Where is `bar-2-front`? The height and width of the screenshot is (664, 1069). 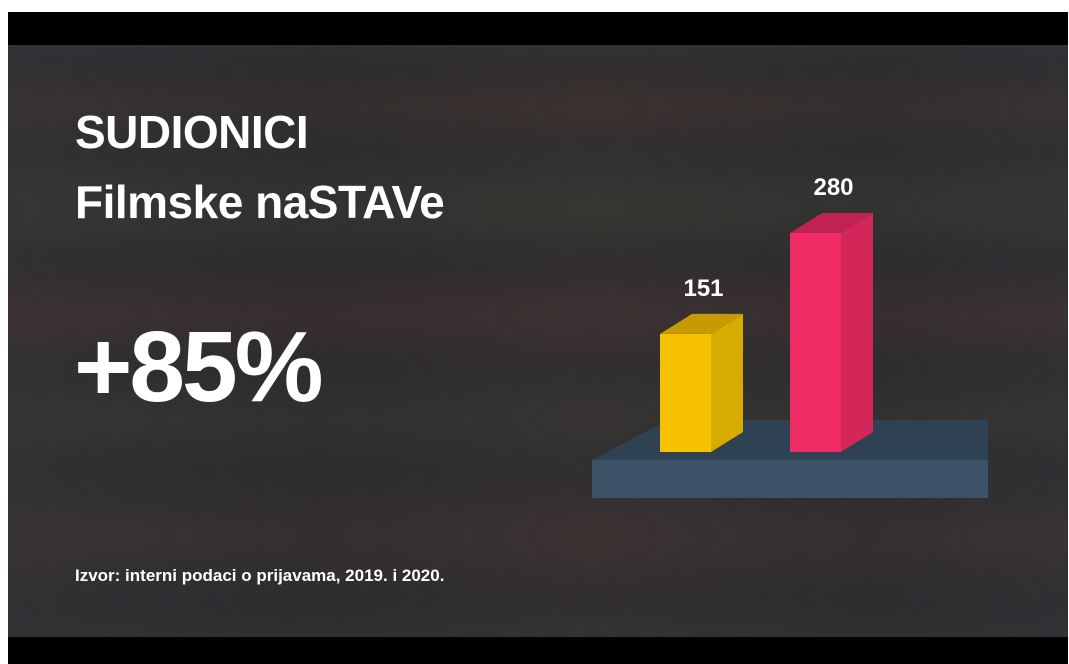 bar-2-front is located at coordinates (815, 342).